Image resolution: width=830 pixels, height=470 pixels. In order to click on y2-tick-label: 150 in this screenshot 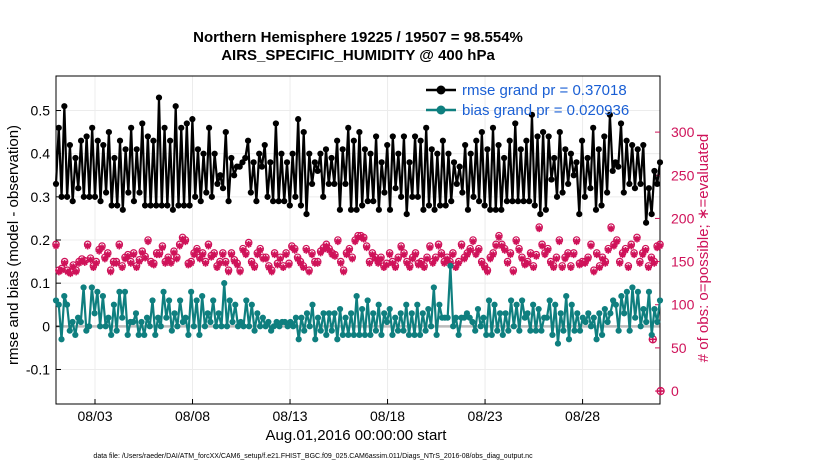, I will do `click(683, 262)`.